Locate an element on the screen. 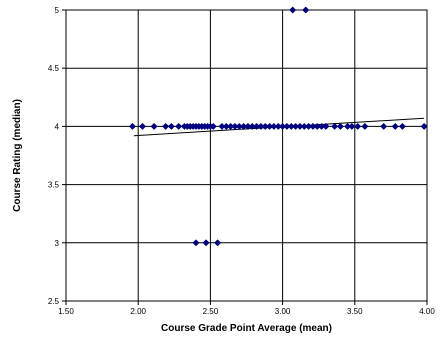  y-tick-label: 4.5 is located at coordinates (54, 68).